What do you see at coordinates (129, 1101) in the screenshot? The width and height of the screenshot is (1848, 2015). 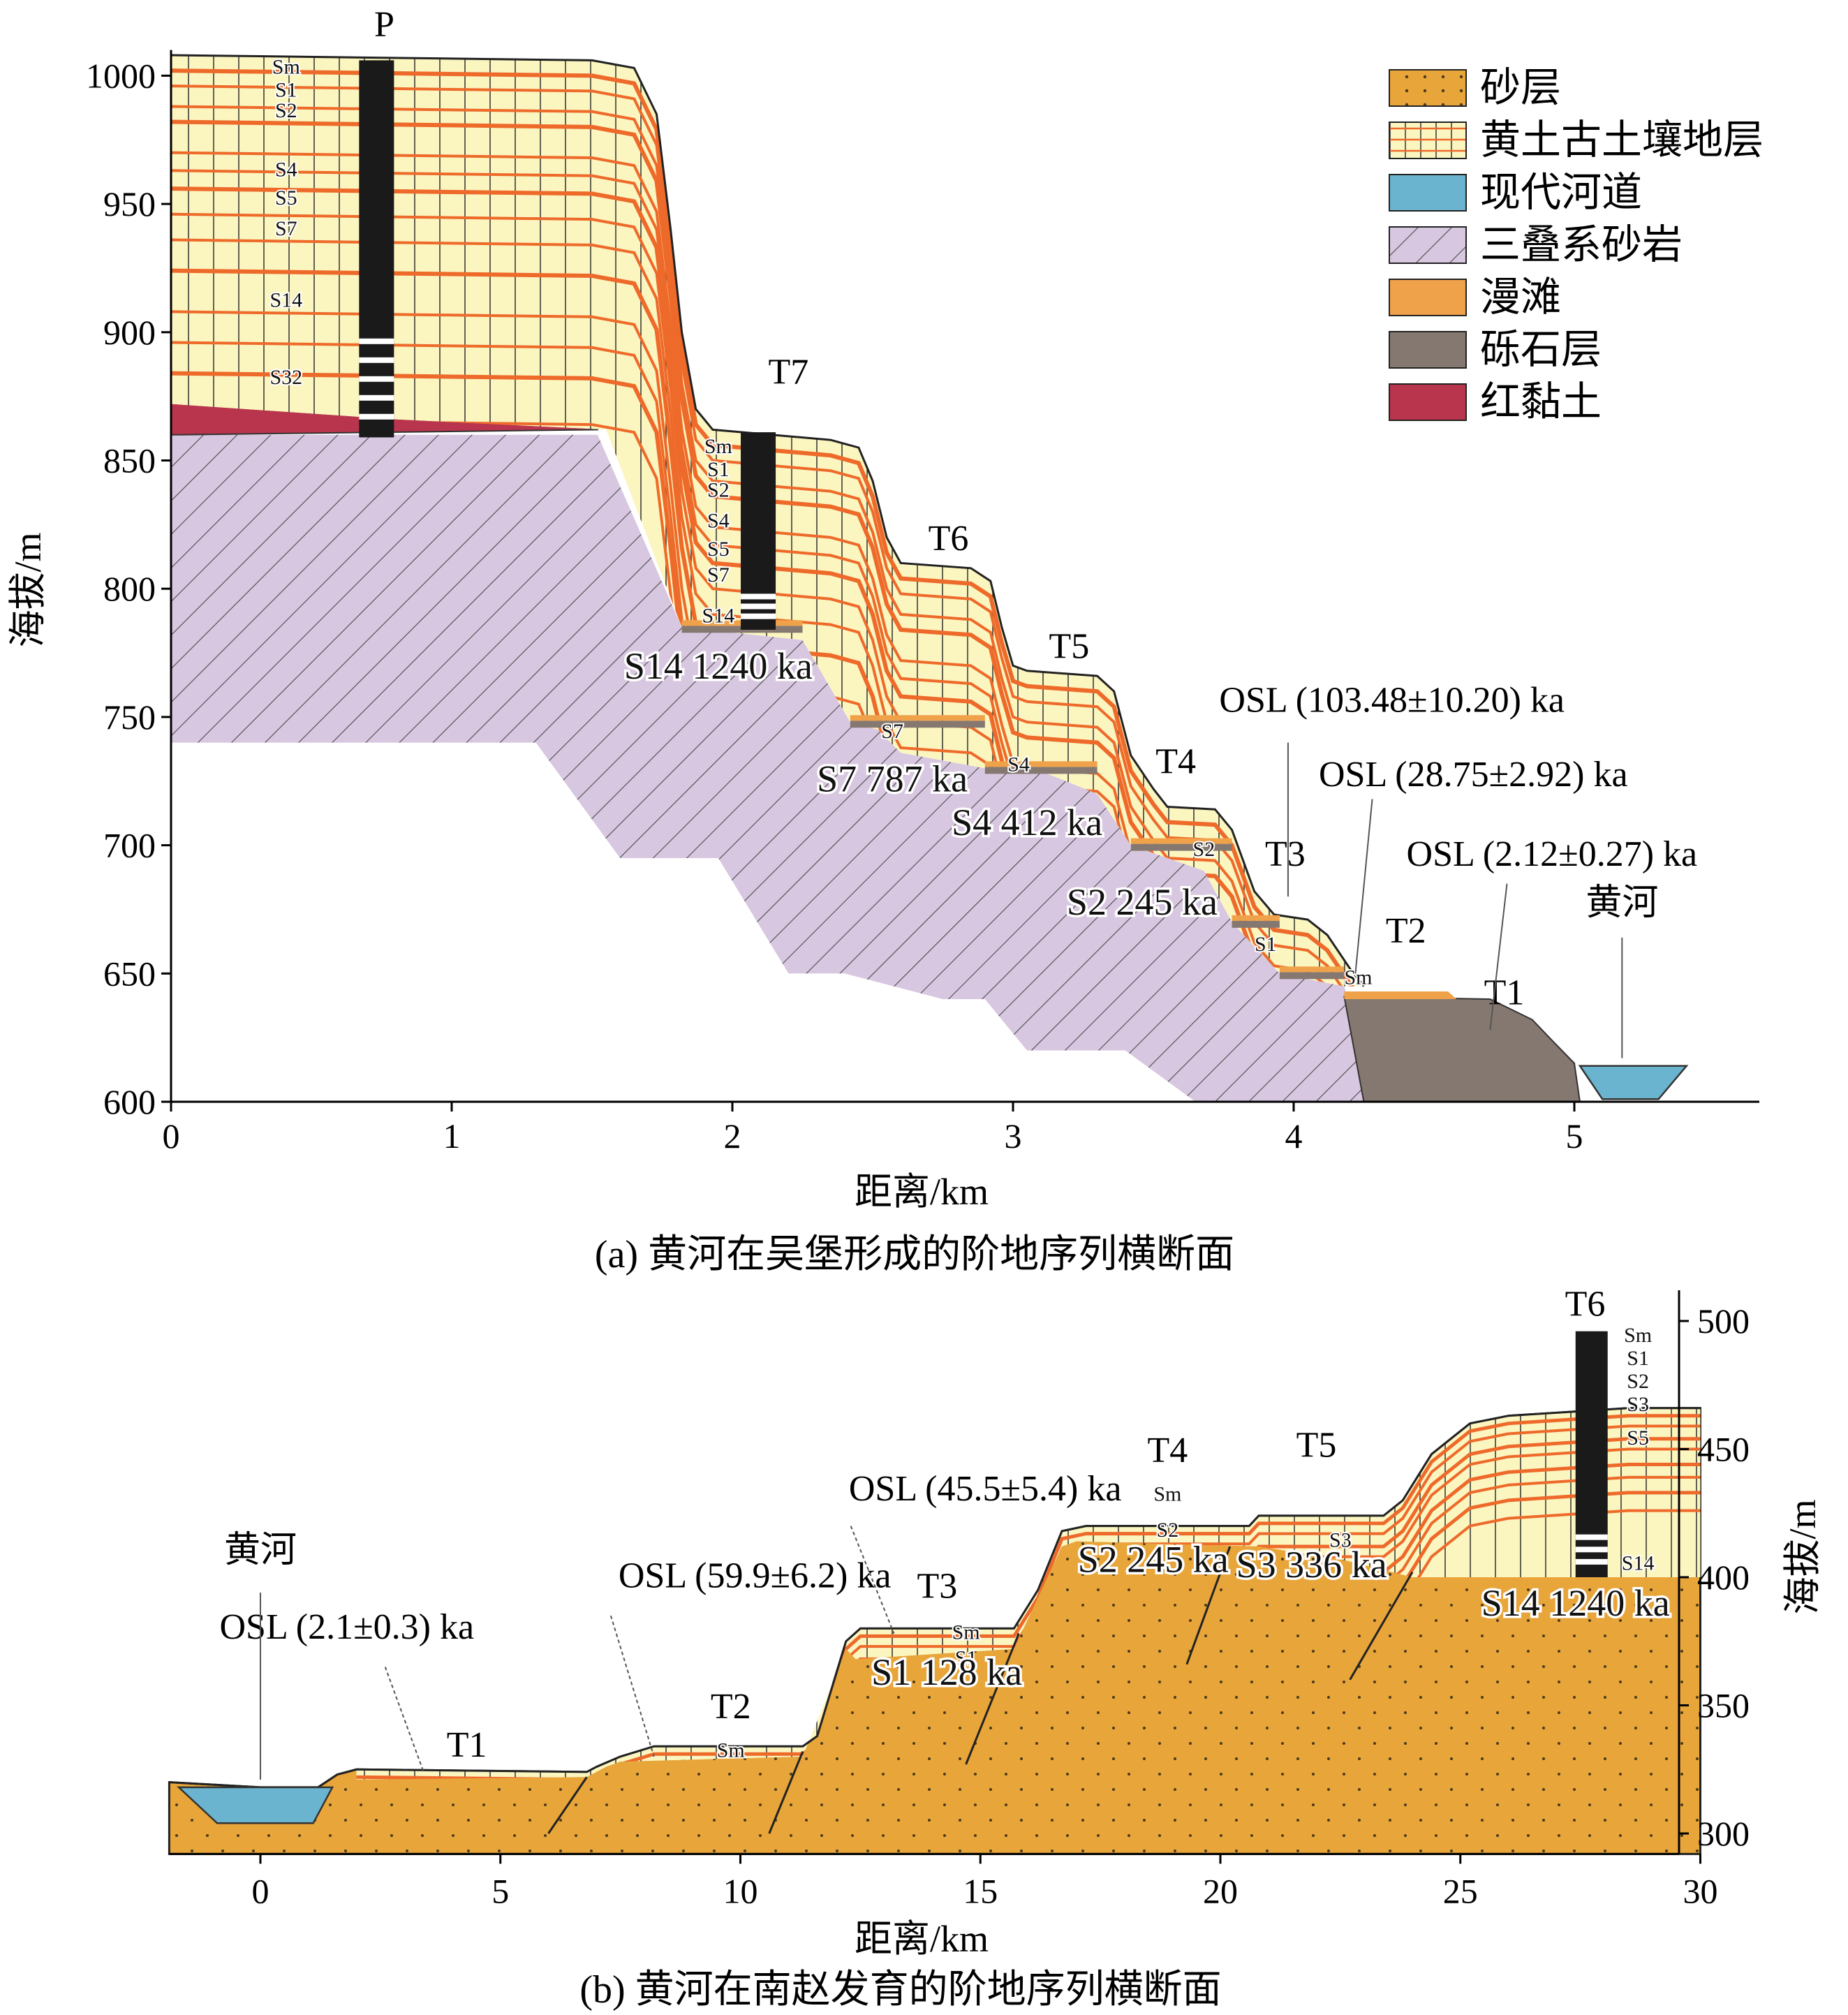 I see `y-tick-label: 600` at bounding box center [129, 1101].